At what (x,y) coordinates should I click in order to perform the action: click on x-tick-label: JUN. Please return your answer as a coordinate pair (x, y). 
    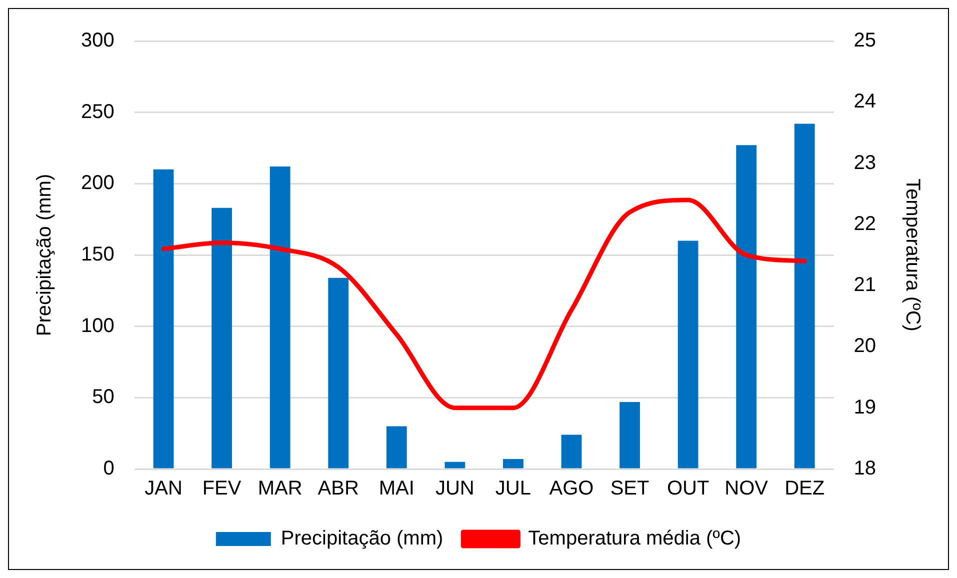
    Looking at the image, I should click on (454, 489).